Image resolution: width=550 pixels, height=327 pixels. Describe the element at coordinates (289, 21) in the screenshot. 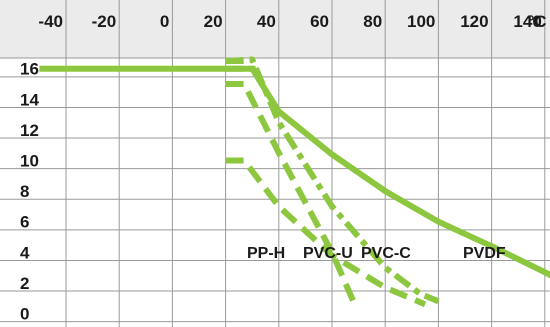

I see `x-tick-labels: -40 -20 0 20 40 60 80 100 120 140` at that location.